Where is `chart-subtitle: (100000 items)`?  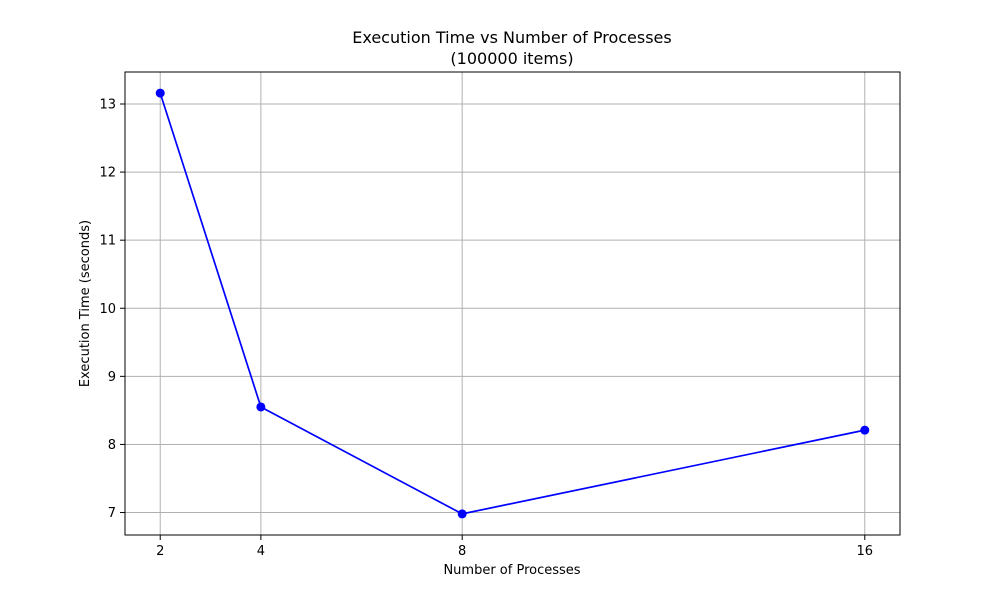
chart-subtitle: (100000 items) is located at coordinates (511, 58).